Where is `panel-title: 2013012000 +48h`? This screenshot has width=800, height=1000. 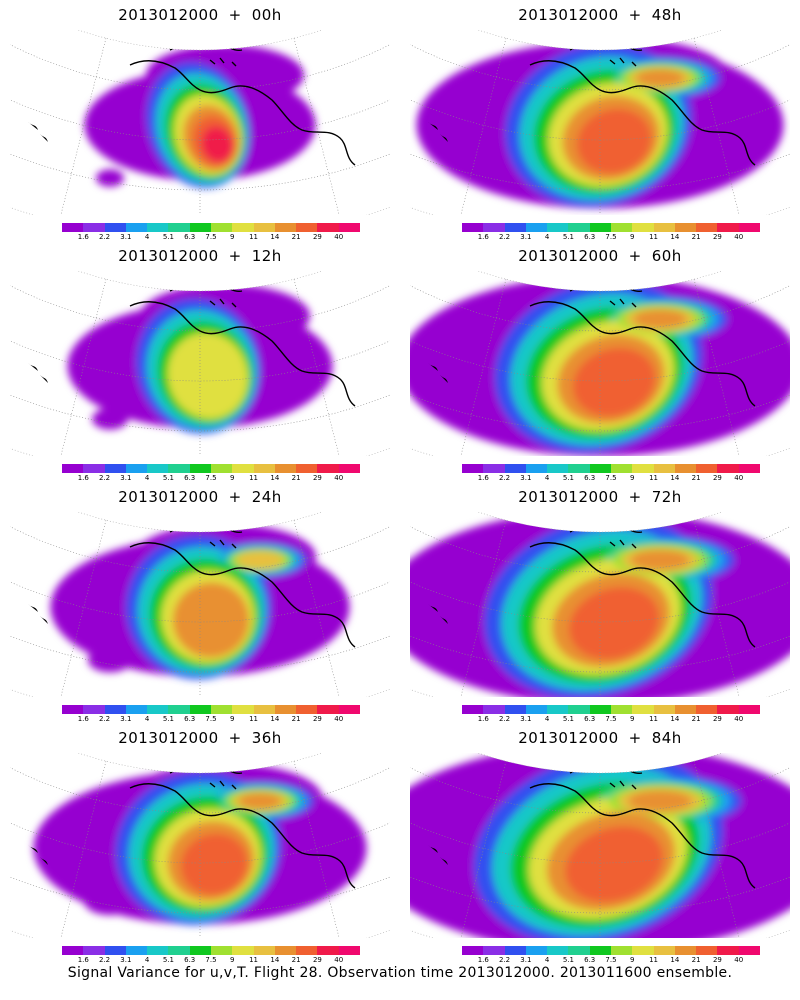 panel-title: 2013012000 +48h is located at coordinates (600, 15).